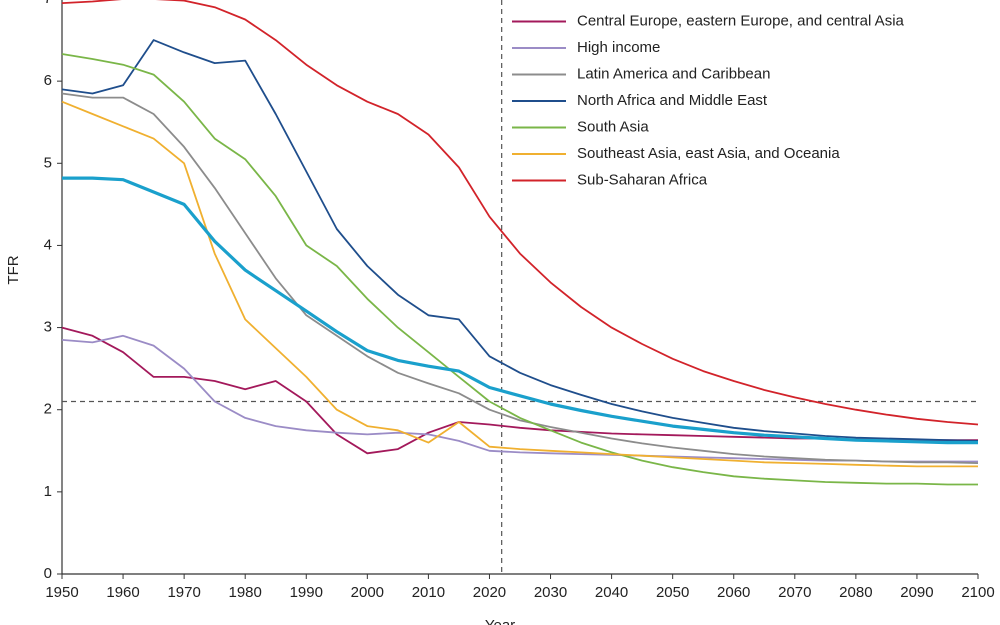 The width and height of the screenshot is (1000, 625). What do you see at coordinates (61, 592) in the screenshot?
I see `x-tick-label: 1950` at bounding box center [61, 592].